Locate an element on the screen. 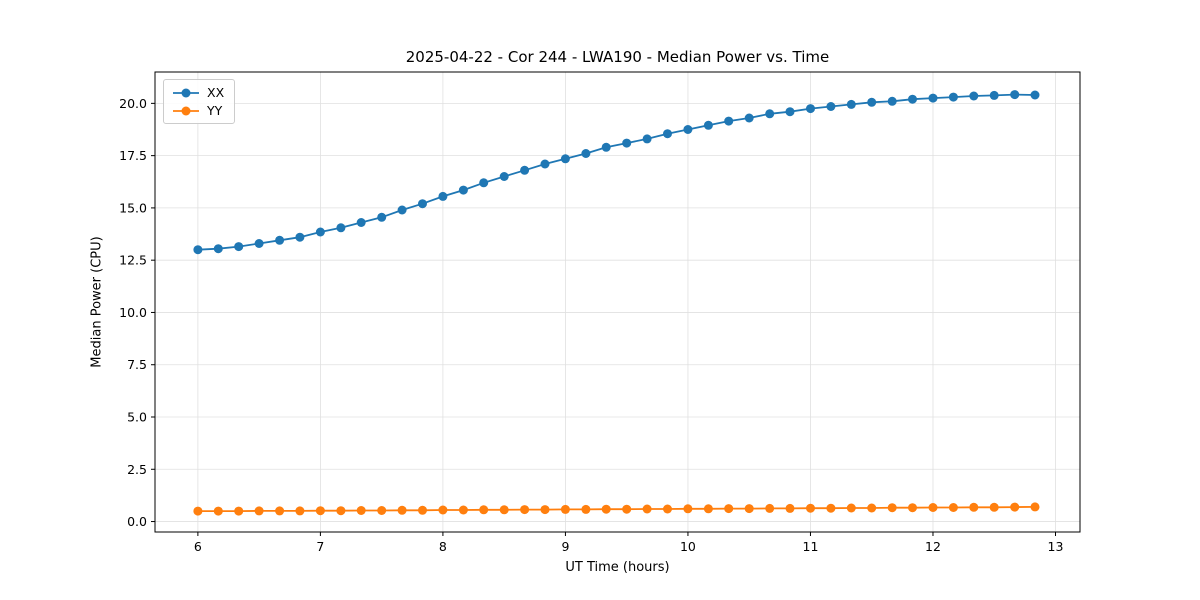  legend: XX YY is located at coordinates (199, 101).